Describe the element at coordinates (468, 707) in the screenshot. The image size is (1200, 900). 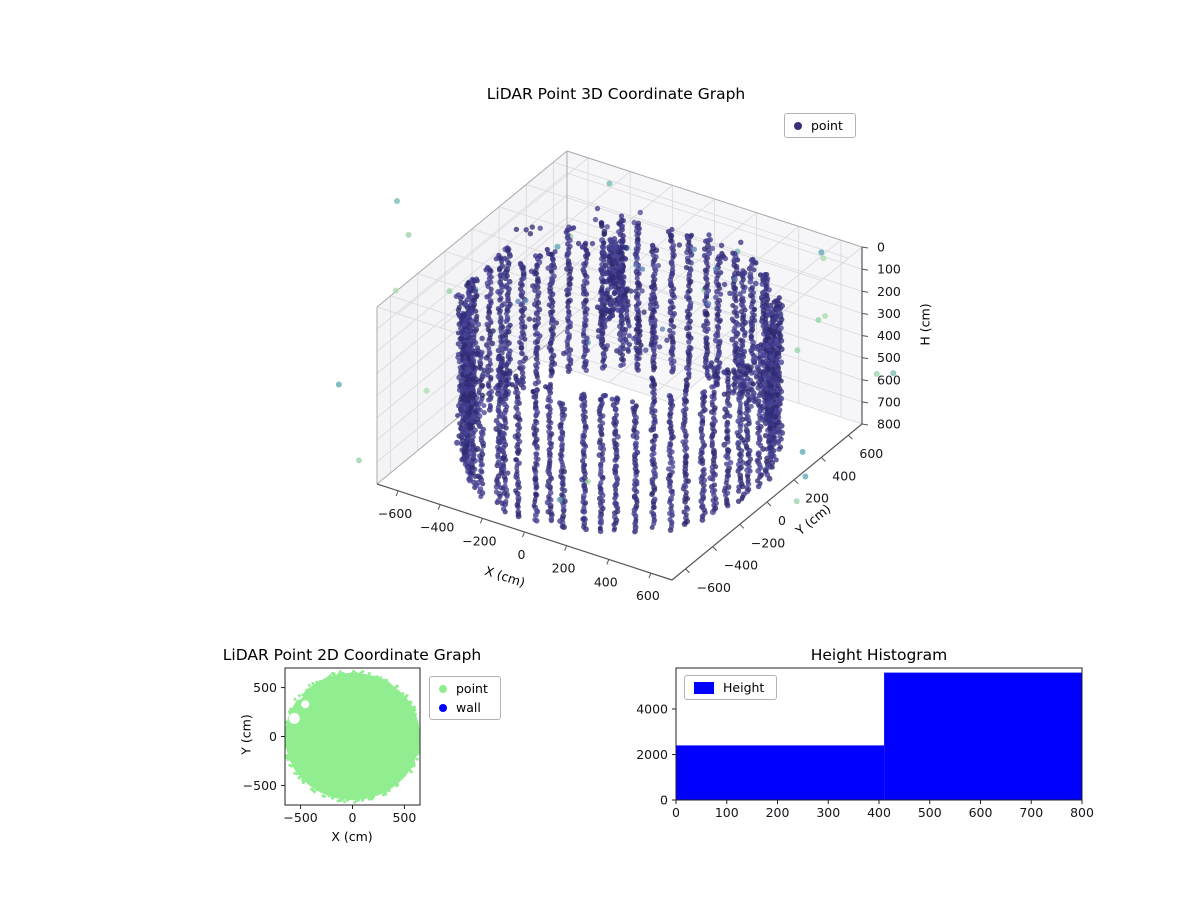
I see `legend-label: wall` at that location.